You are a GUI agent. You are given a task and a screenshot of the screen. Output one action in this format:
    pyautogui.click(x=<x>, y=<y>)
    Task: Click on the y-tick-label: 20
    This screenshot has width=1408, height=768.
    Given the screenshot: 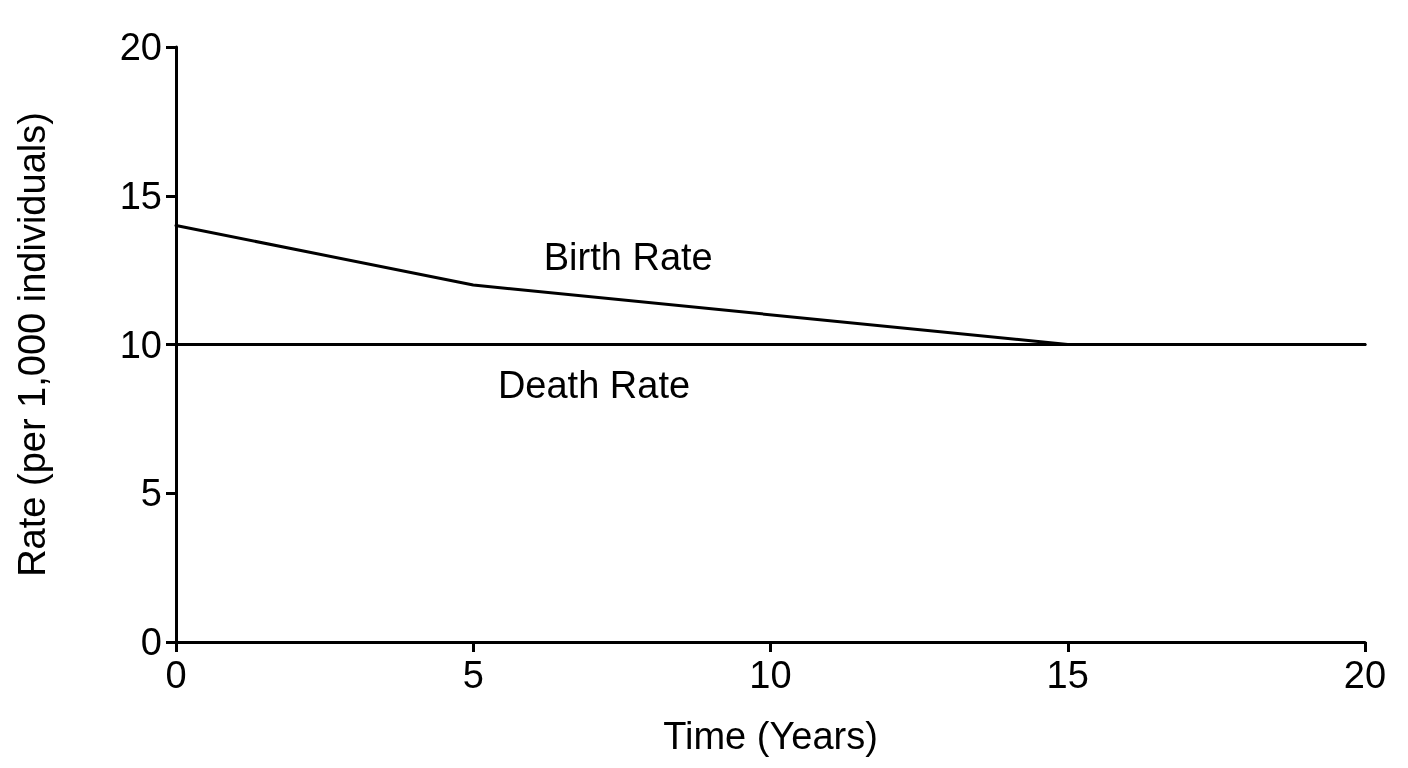 What is the action you would take?
    pyautogui.click(x=140, y=47)
    